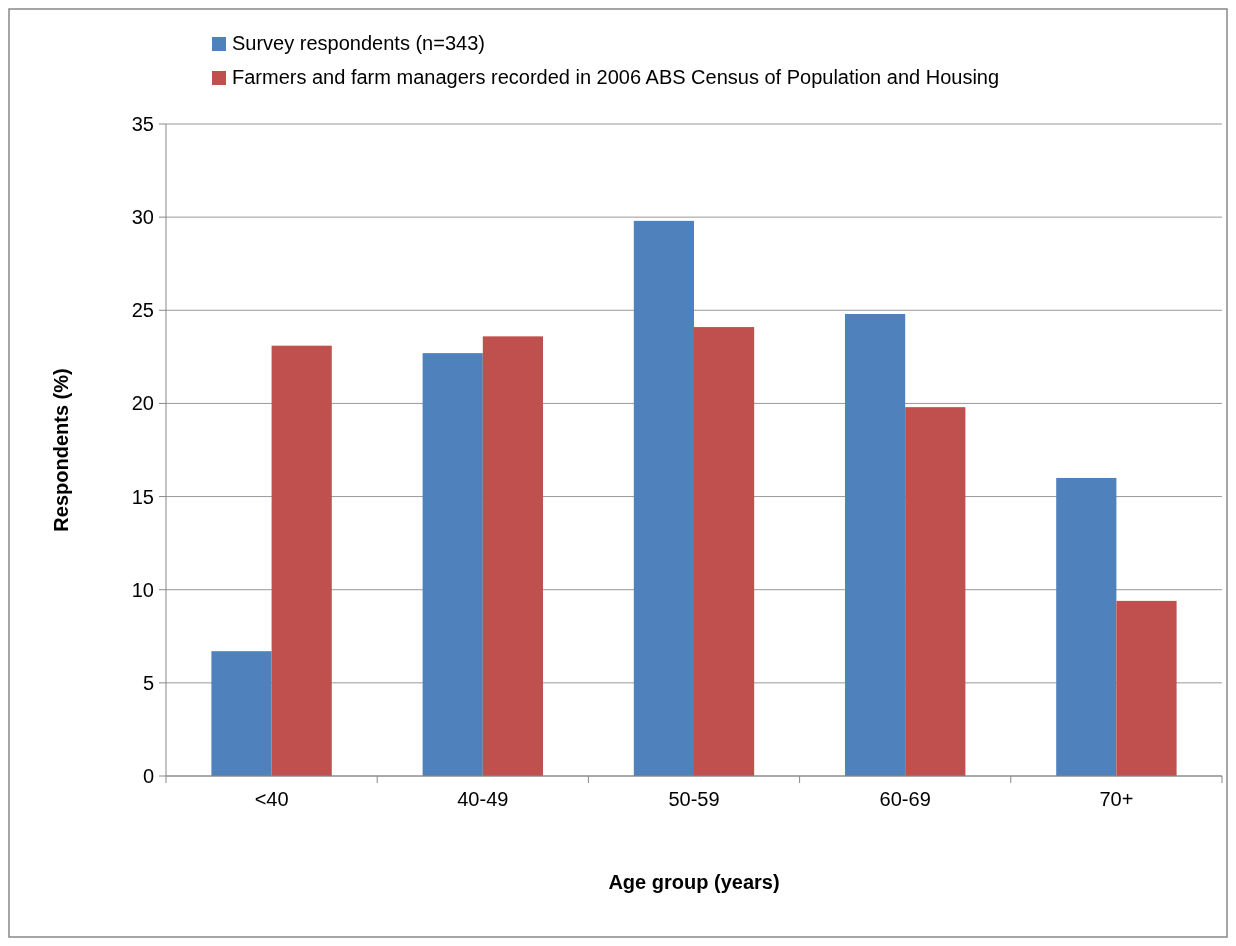 The width and height of the screenshot is (1236, 946). I want to click on y-tick-label: 20, so click(142, 403).